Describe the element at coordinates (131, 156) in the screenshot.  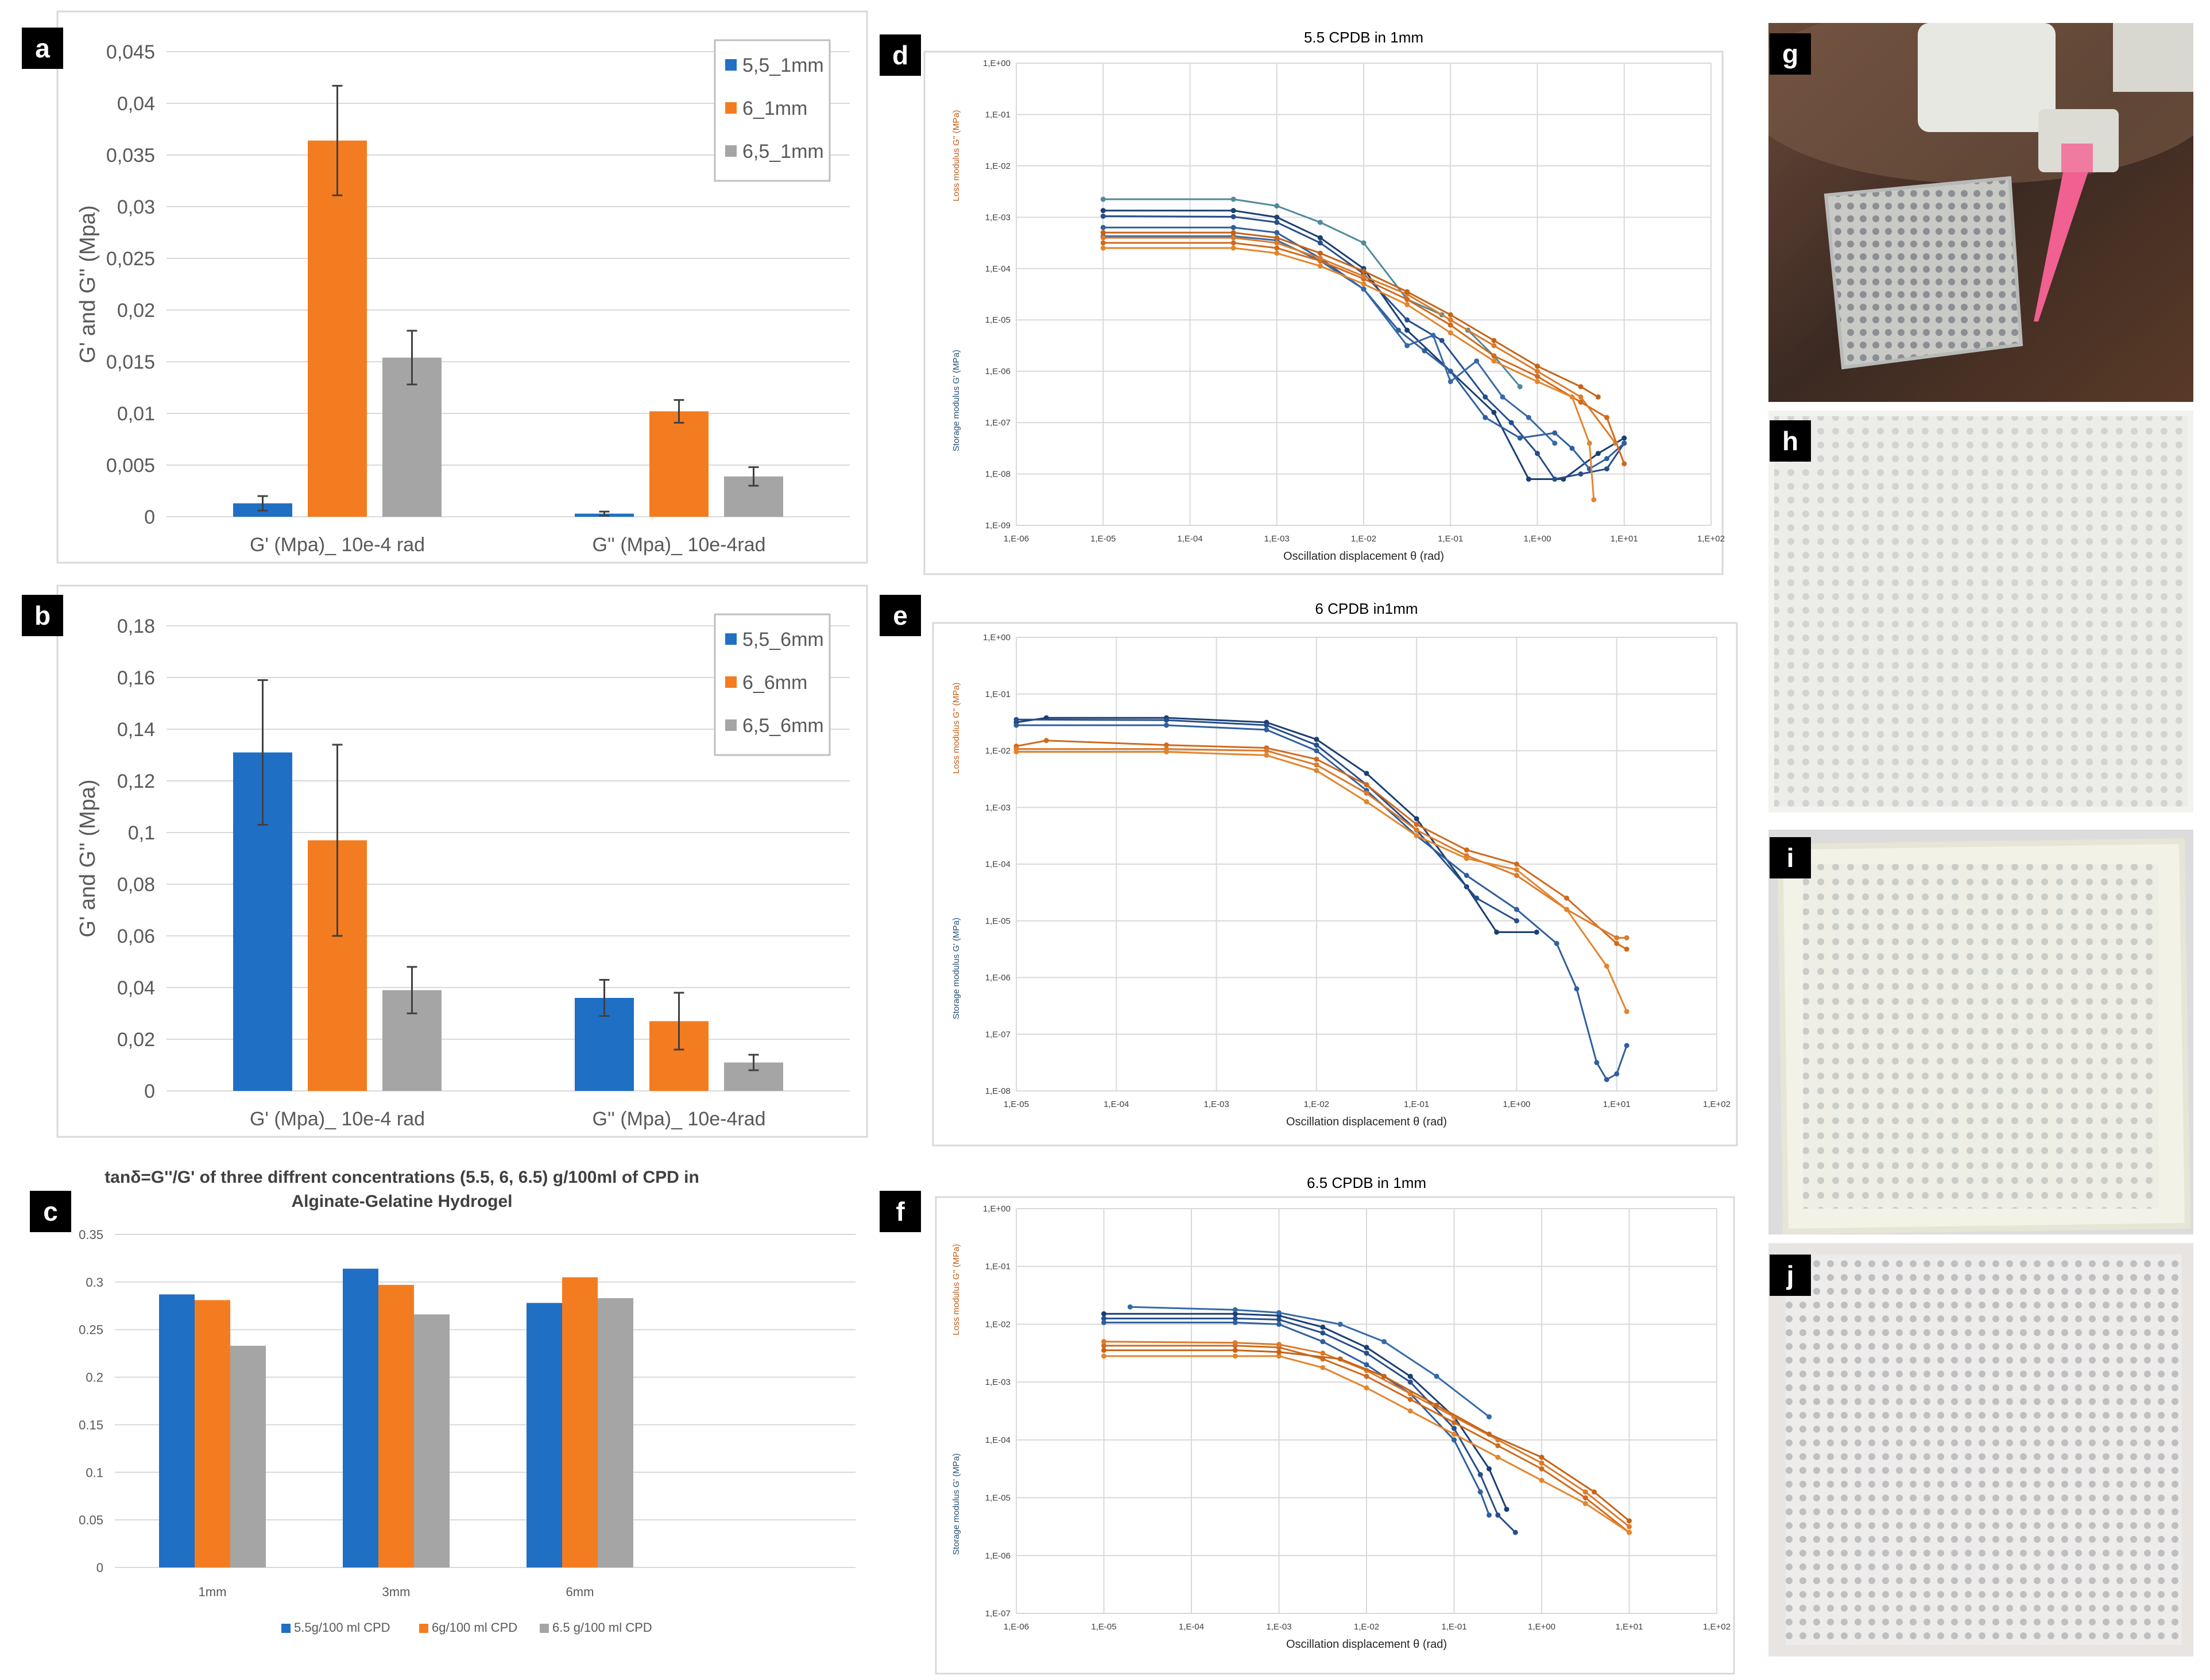
I see `y-tick-label: 0,035` at that location.